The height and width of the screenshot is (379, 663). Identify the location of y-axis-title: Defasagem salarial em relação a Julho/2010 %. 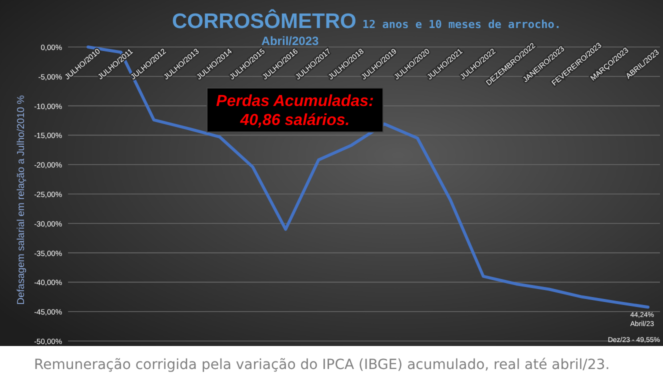
(21, 200).